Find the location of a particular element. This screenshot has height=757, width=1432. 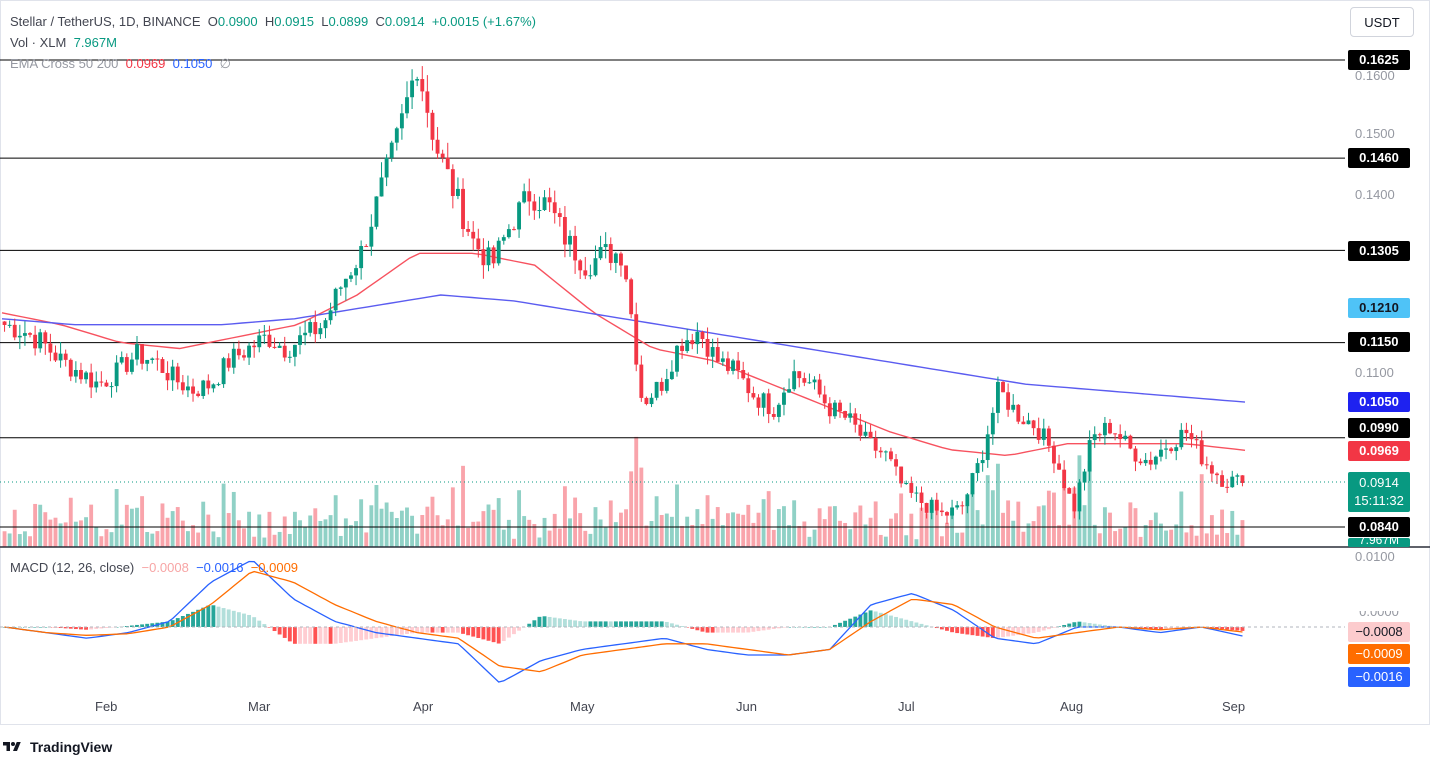

time-label: Aug is located at coordinates (1072, 706).